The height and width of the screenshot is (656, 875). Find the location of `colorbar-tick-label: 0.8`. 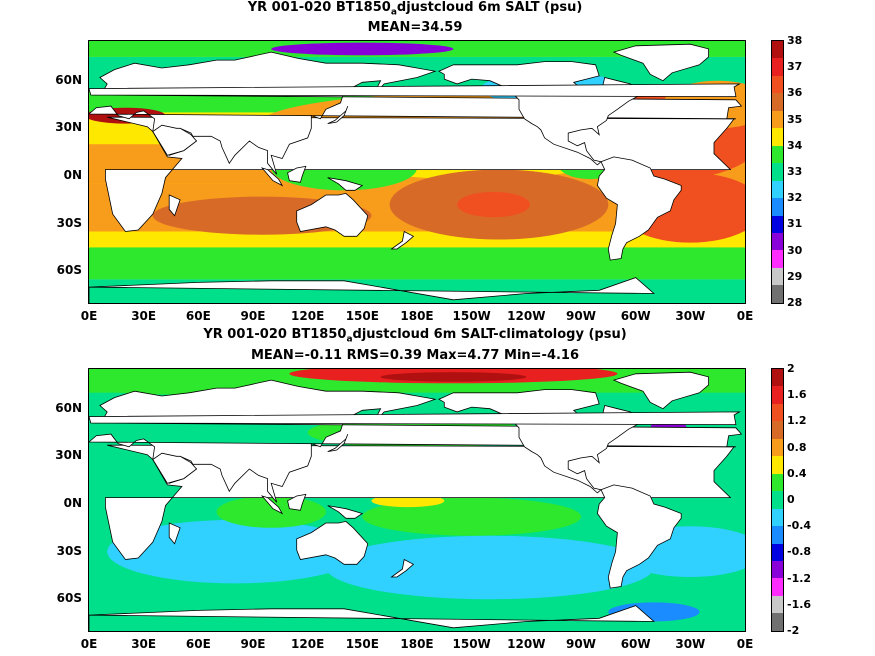

colorbar-tick-label: 0.8 is located at coordinates (797, 447).